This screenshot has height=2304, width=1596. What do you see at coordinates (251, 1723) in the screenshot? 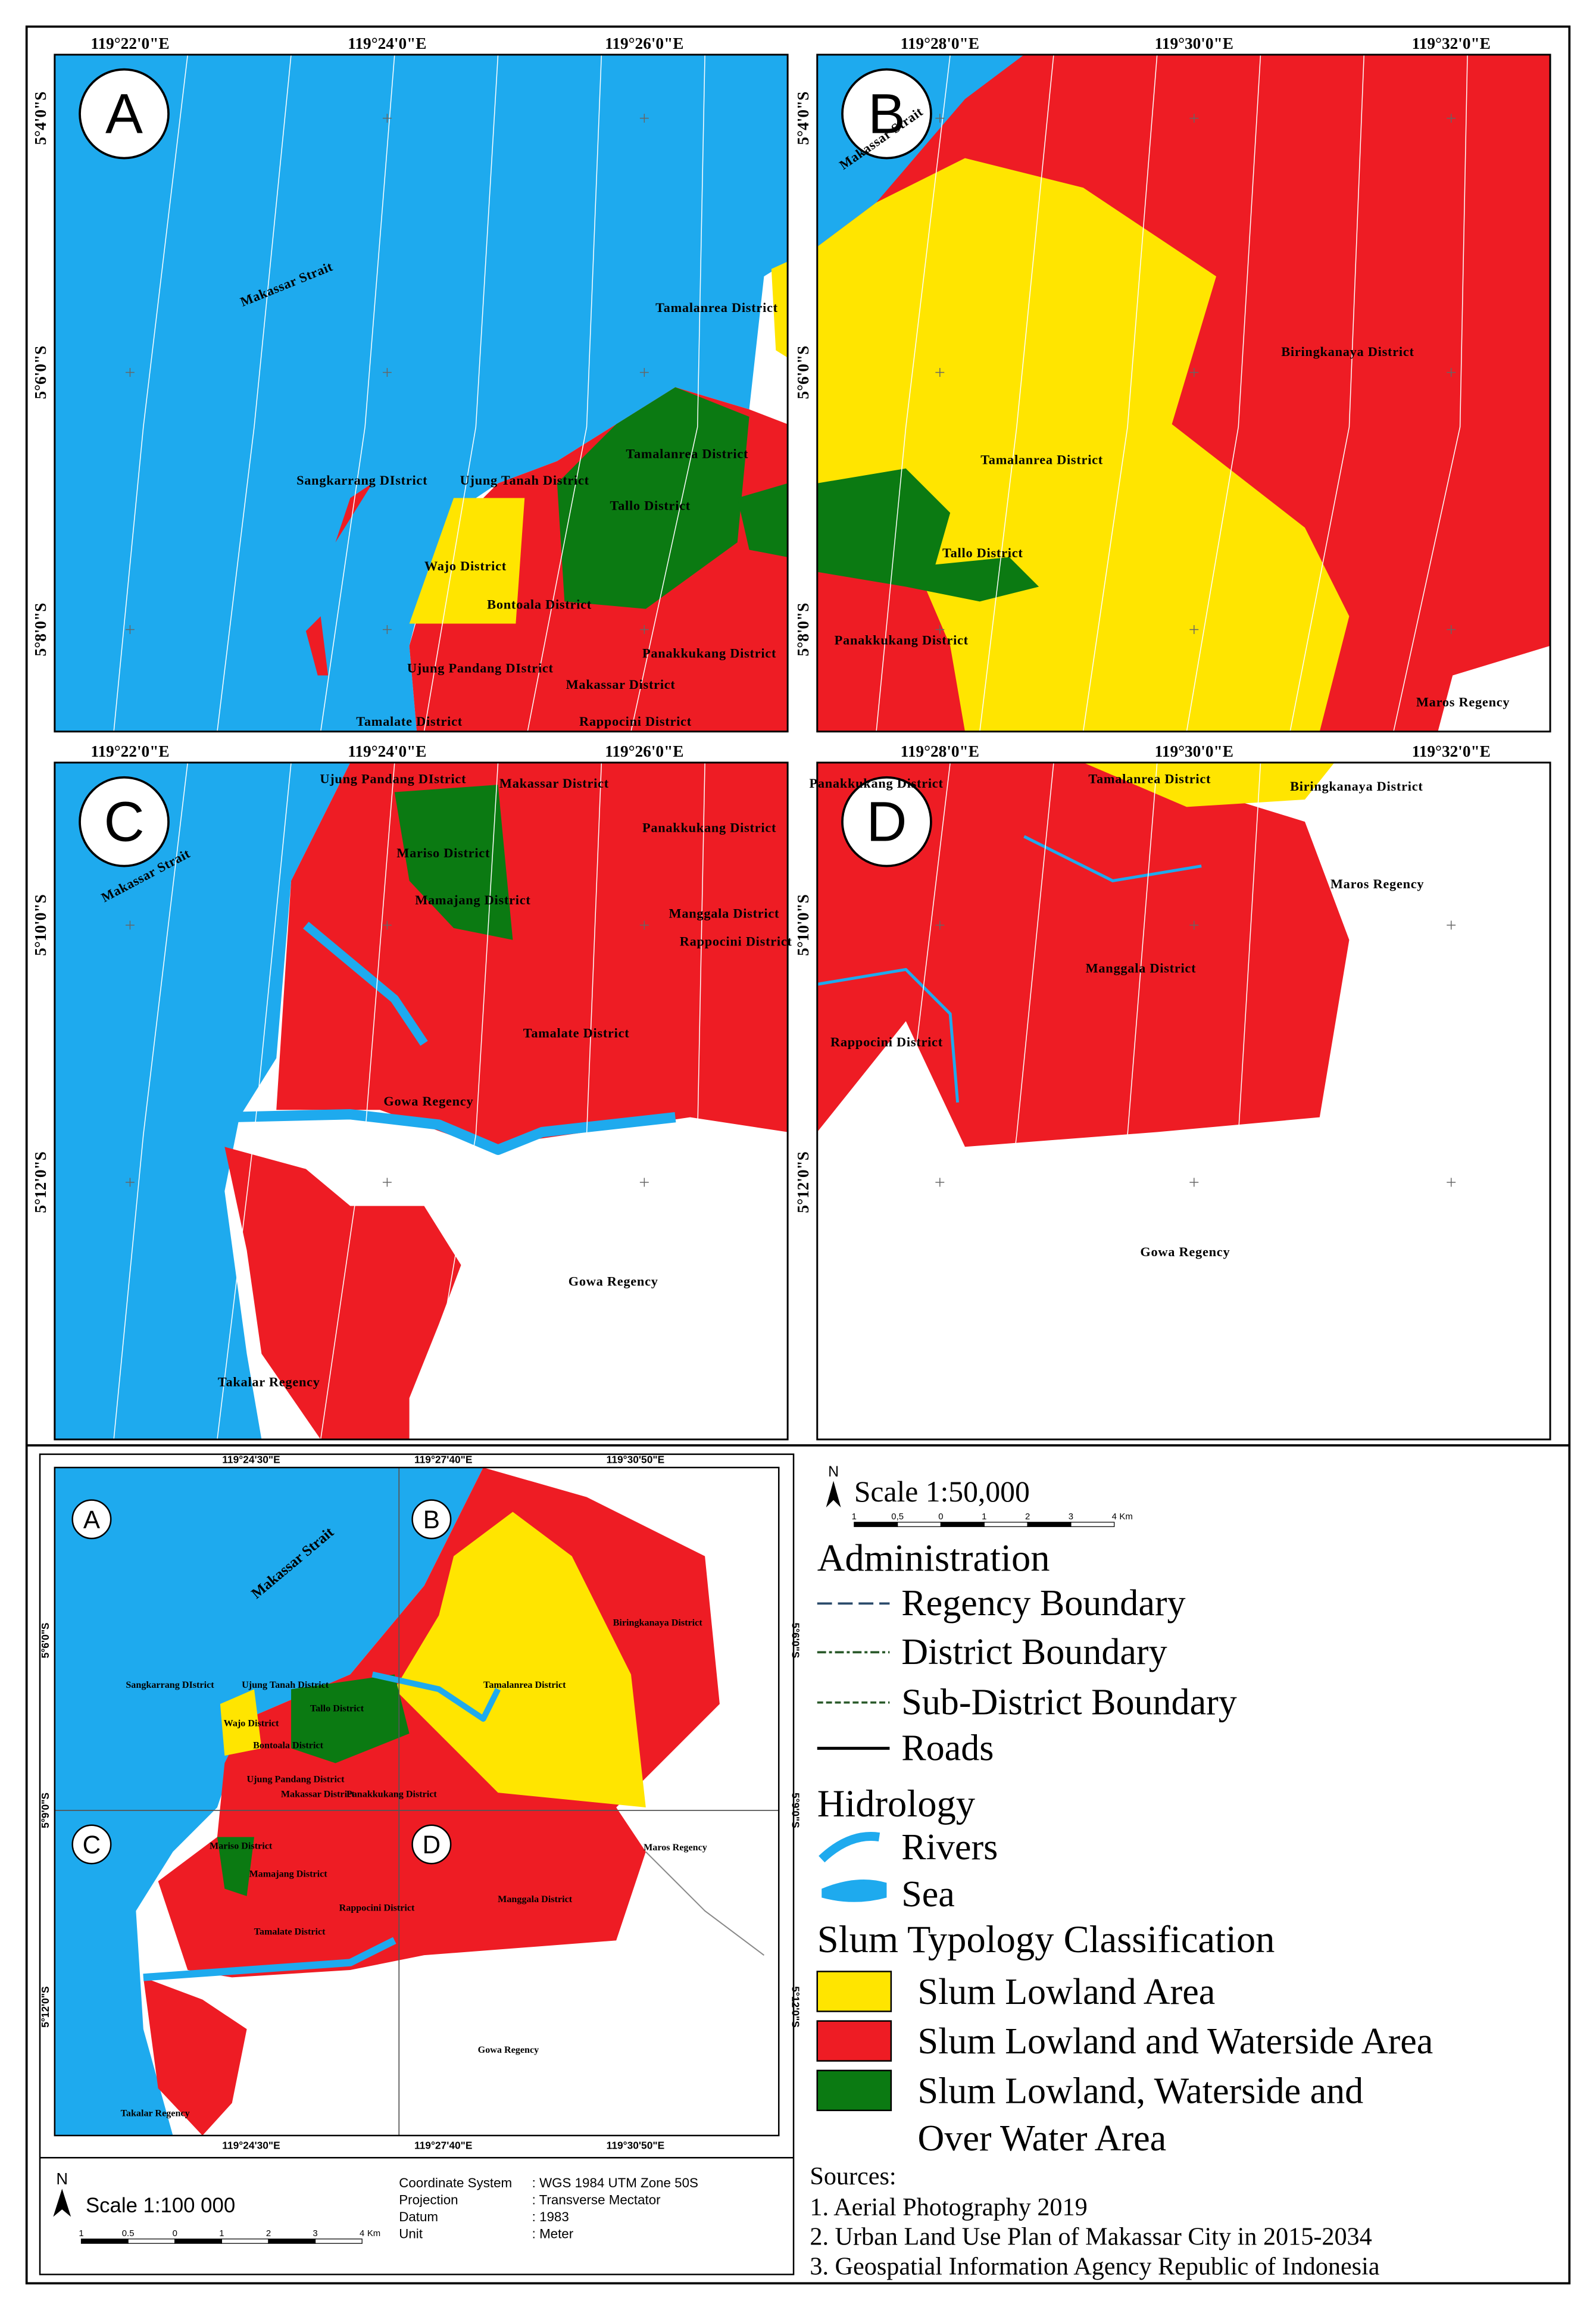
I see `place-label: Wajo District` at bounding box center [251, 1723].